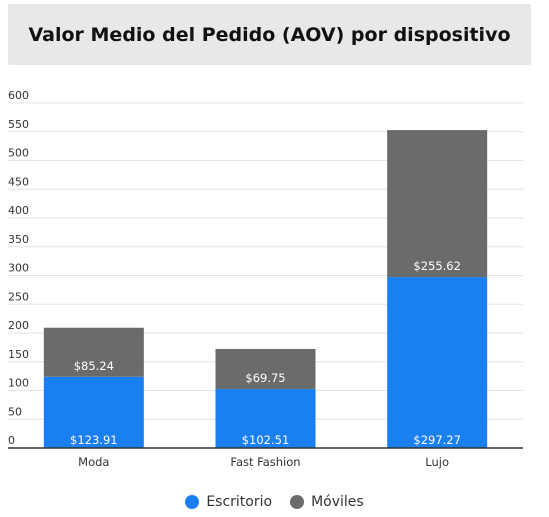 Image resolution: width=549 pixels, height=517 pixels. What do you see at coordinates (265, 462) in the screenshot?
I see `x-tick-label: Fast Fashion` at bounding box center [265, 462].